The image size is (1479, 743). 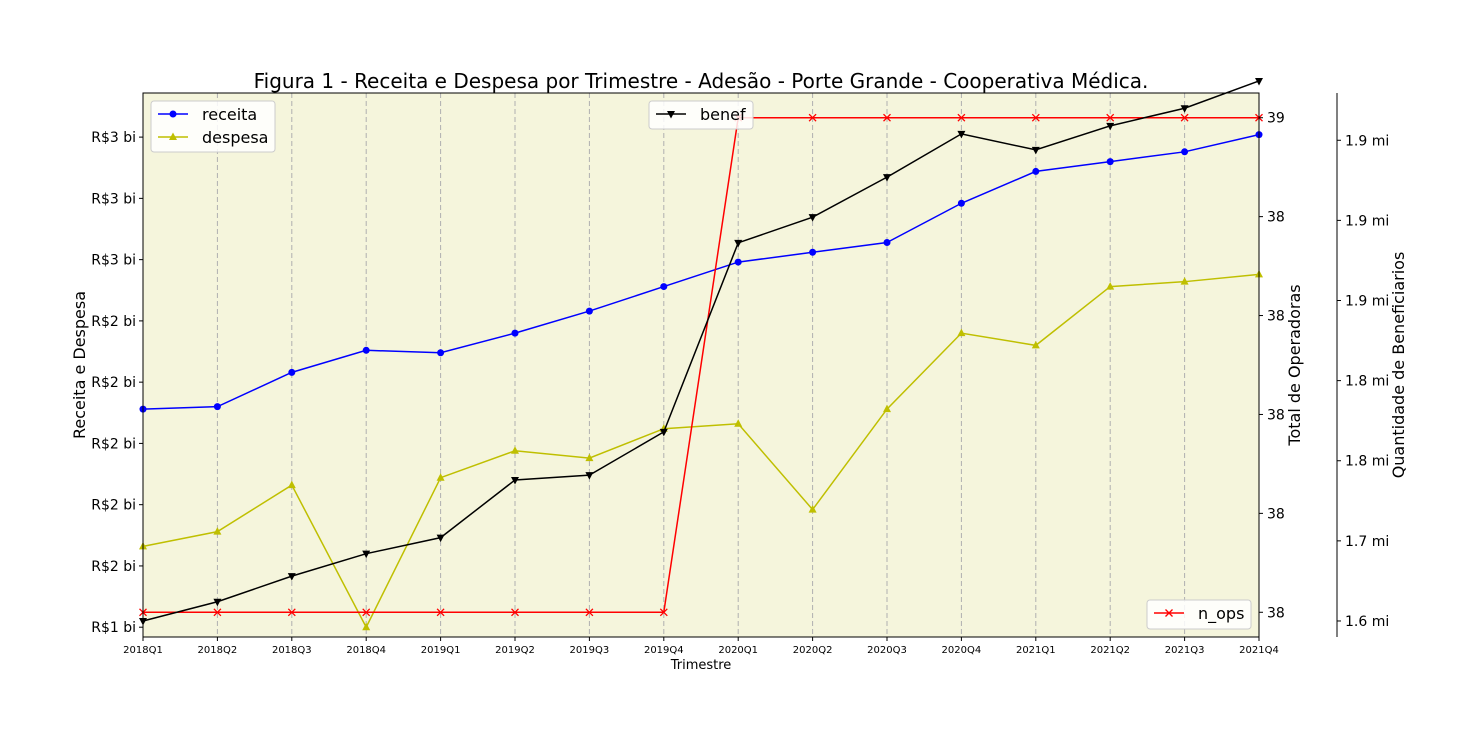 I want to click on right-axis-label-operadoras: Total de Operadoras, so click(x=1294, y=365).